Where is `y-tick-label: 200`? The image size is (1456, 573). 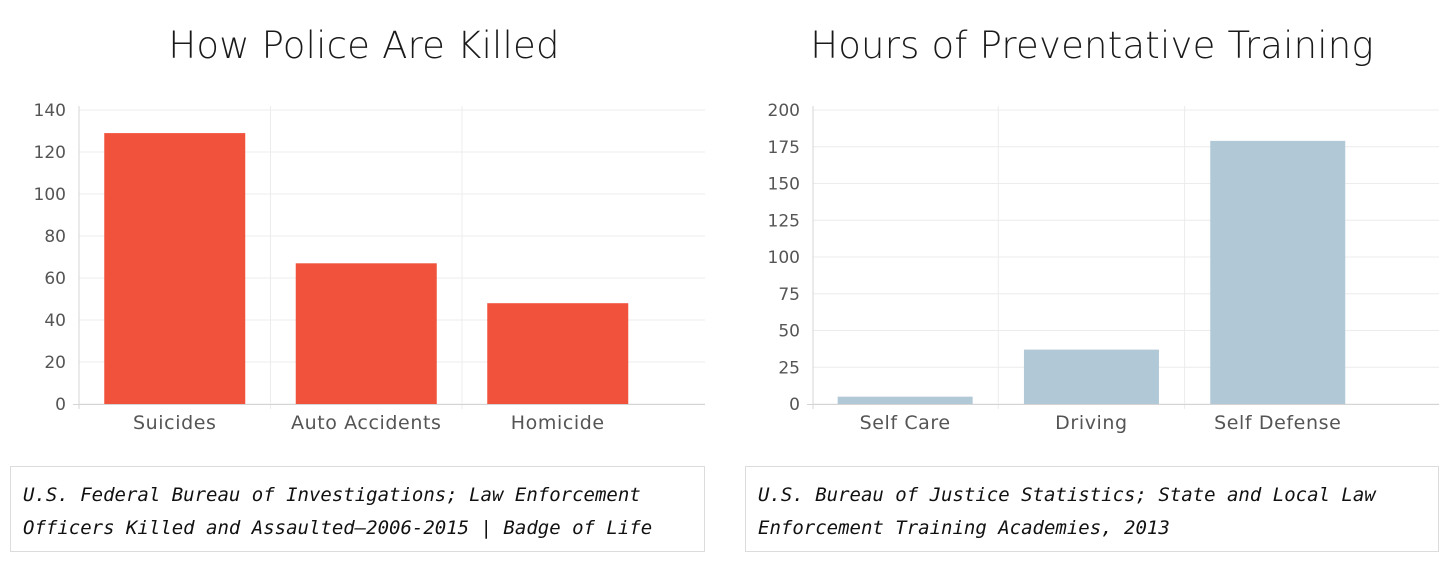 y-tick-label: 200 is located at coordinates (784, 111).